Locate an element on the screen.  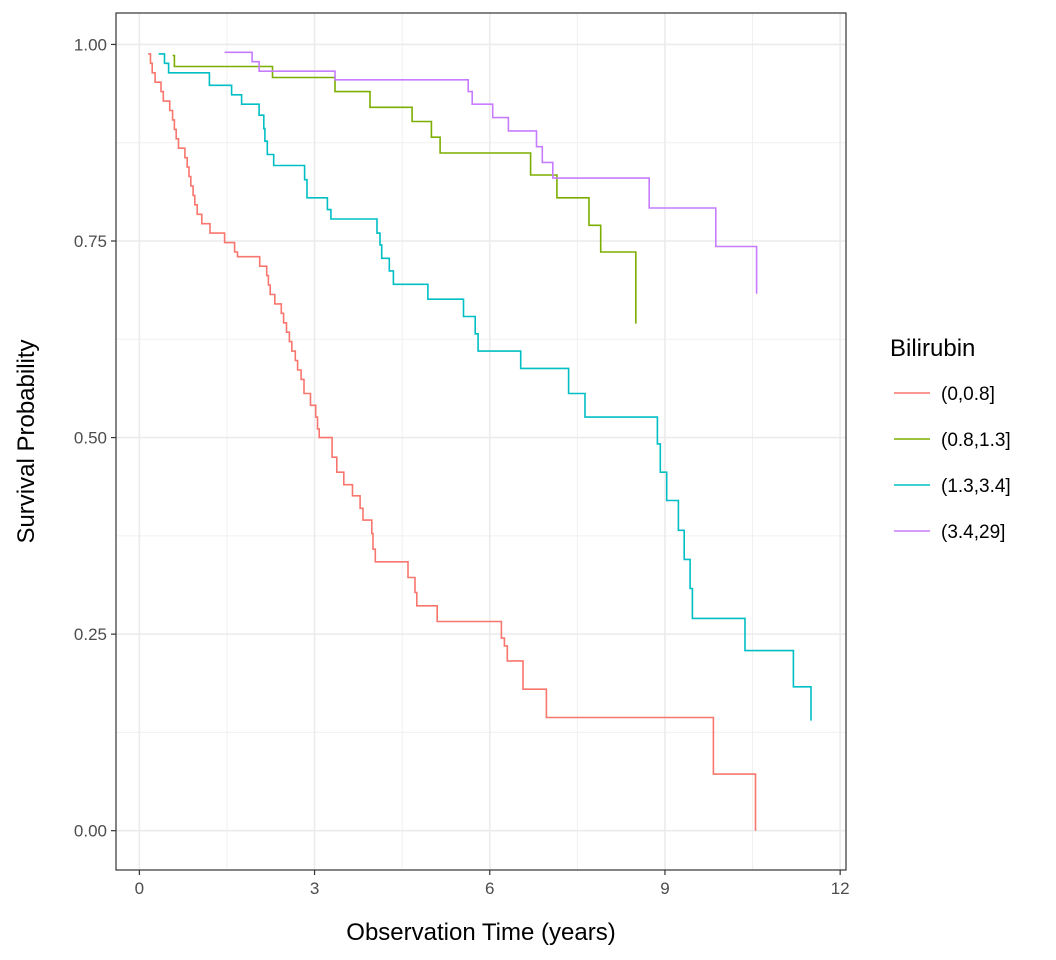
legend-label: (3.4,29] is located at coordinates (973, 532).